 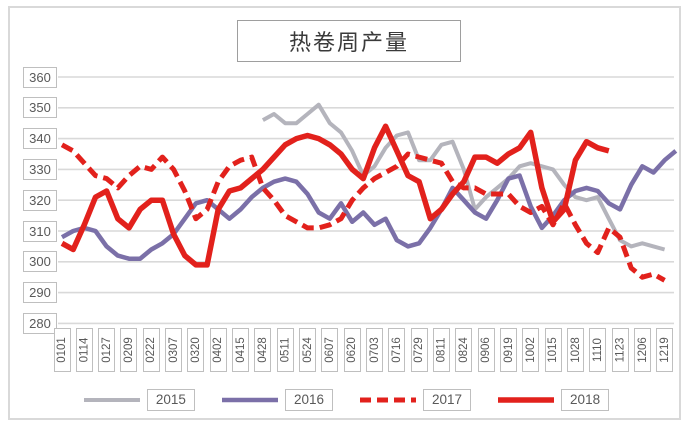 I want to click on legend-item-2018: 2018, so click(x=553, y=400).